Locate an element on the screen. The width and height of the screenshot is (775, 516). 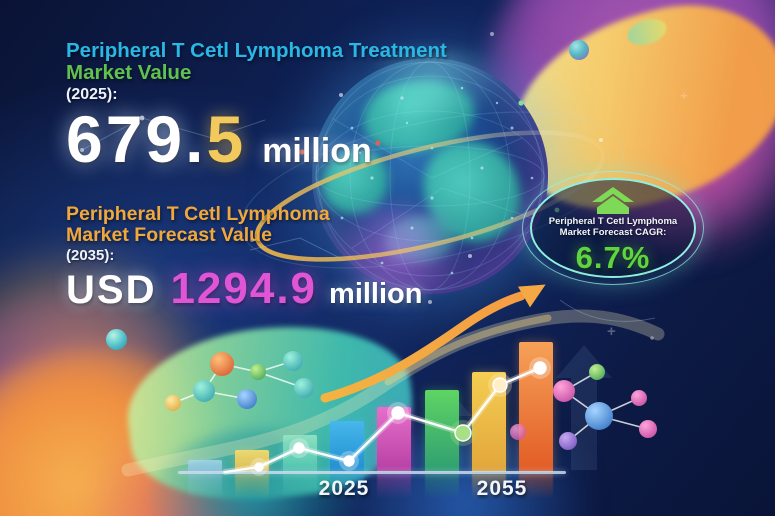
market-title-year: (2025): is located at coordinates (92, 95).